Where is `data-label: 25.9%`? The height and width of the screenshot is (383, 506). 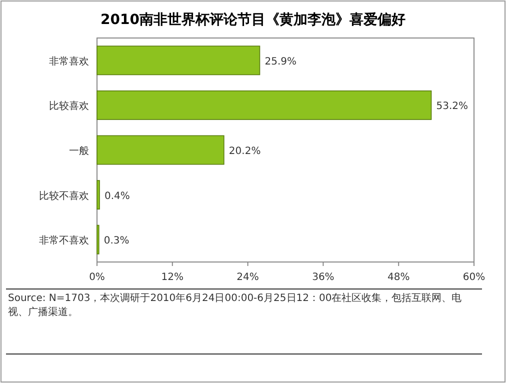
data-label: 25.9% is located at coordinates (280, 62).